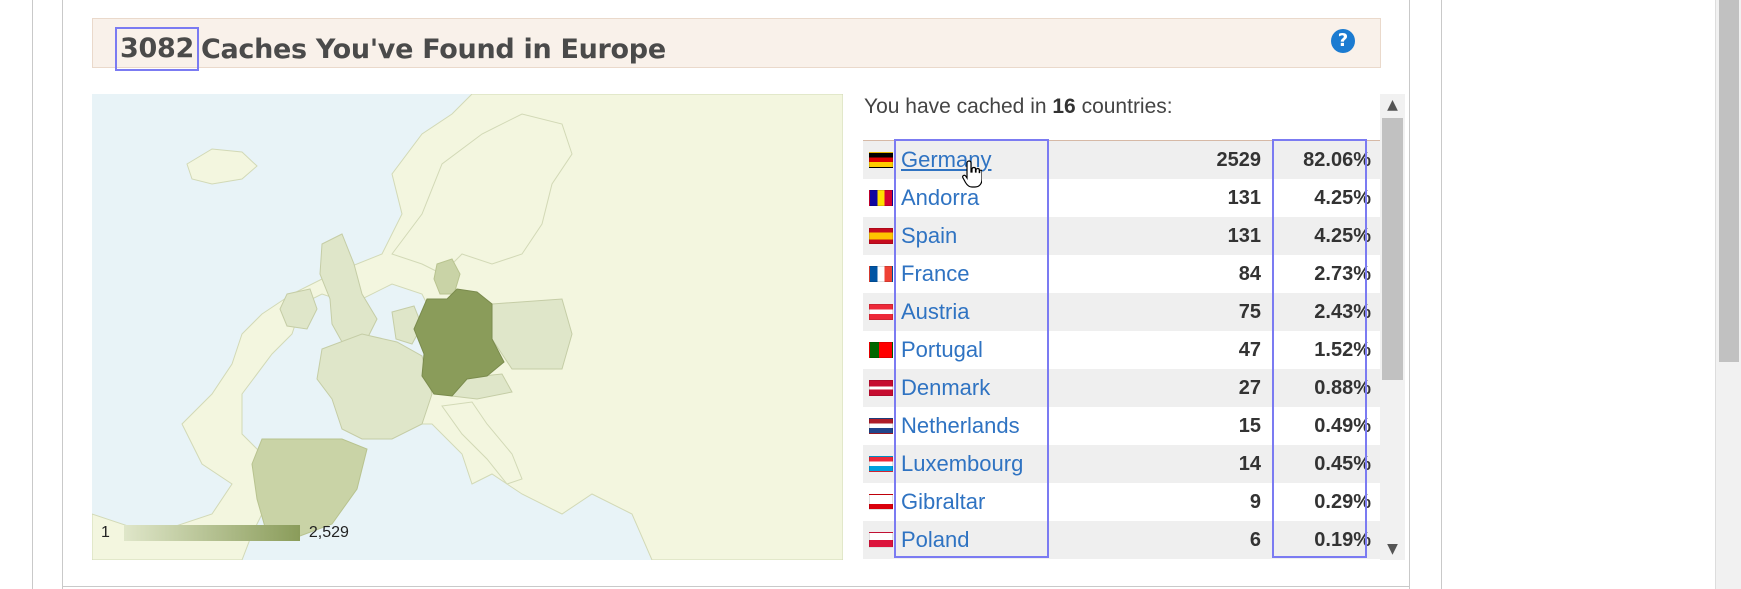  What do you see at coordinates (62, 294) in the screenshot?
I see `content-border-left` at bounding box center [62, 294].